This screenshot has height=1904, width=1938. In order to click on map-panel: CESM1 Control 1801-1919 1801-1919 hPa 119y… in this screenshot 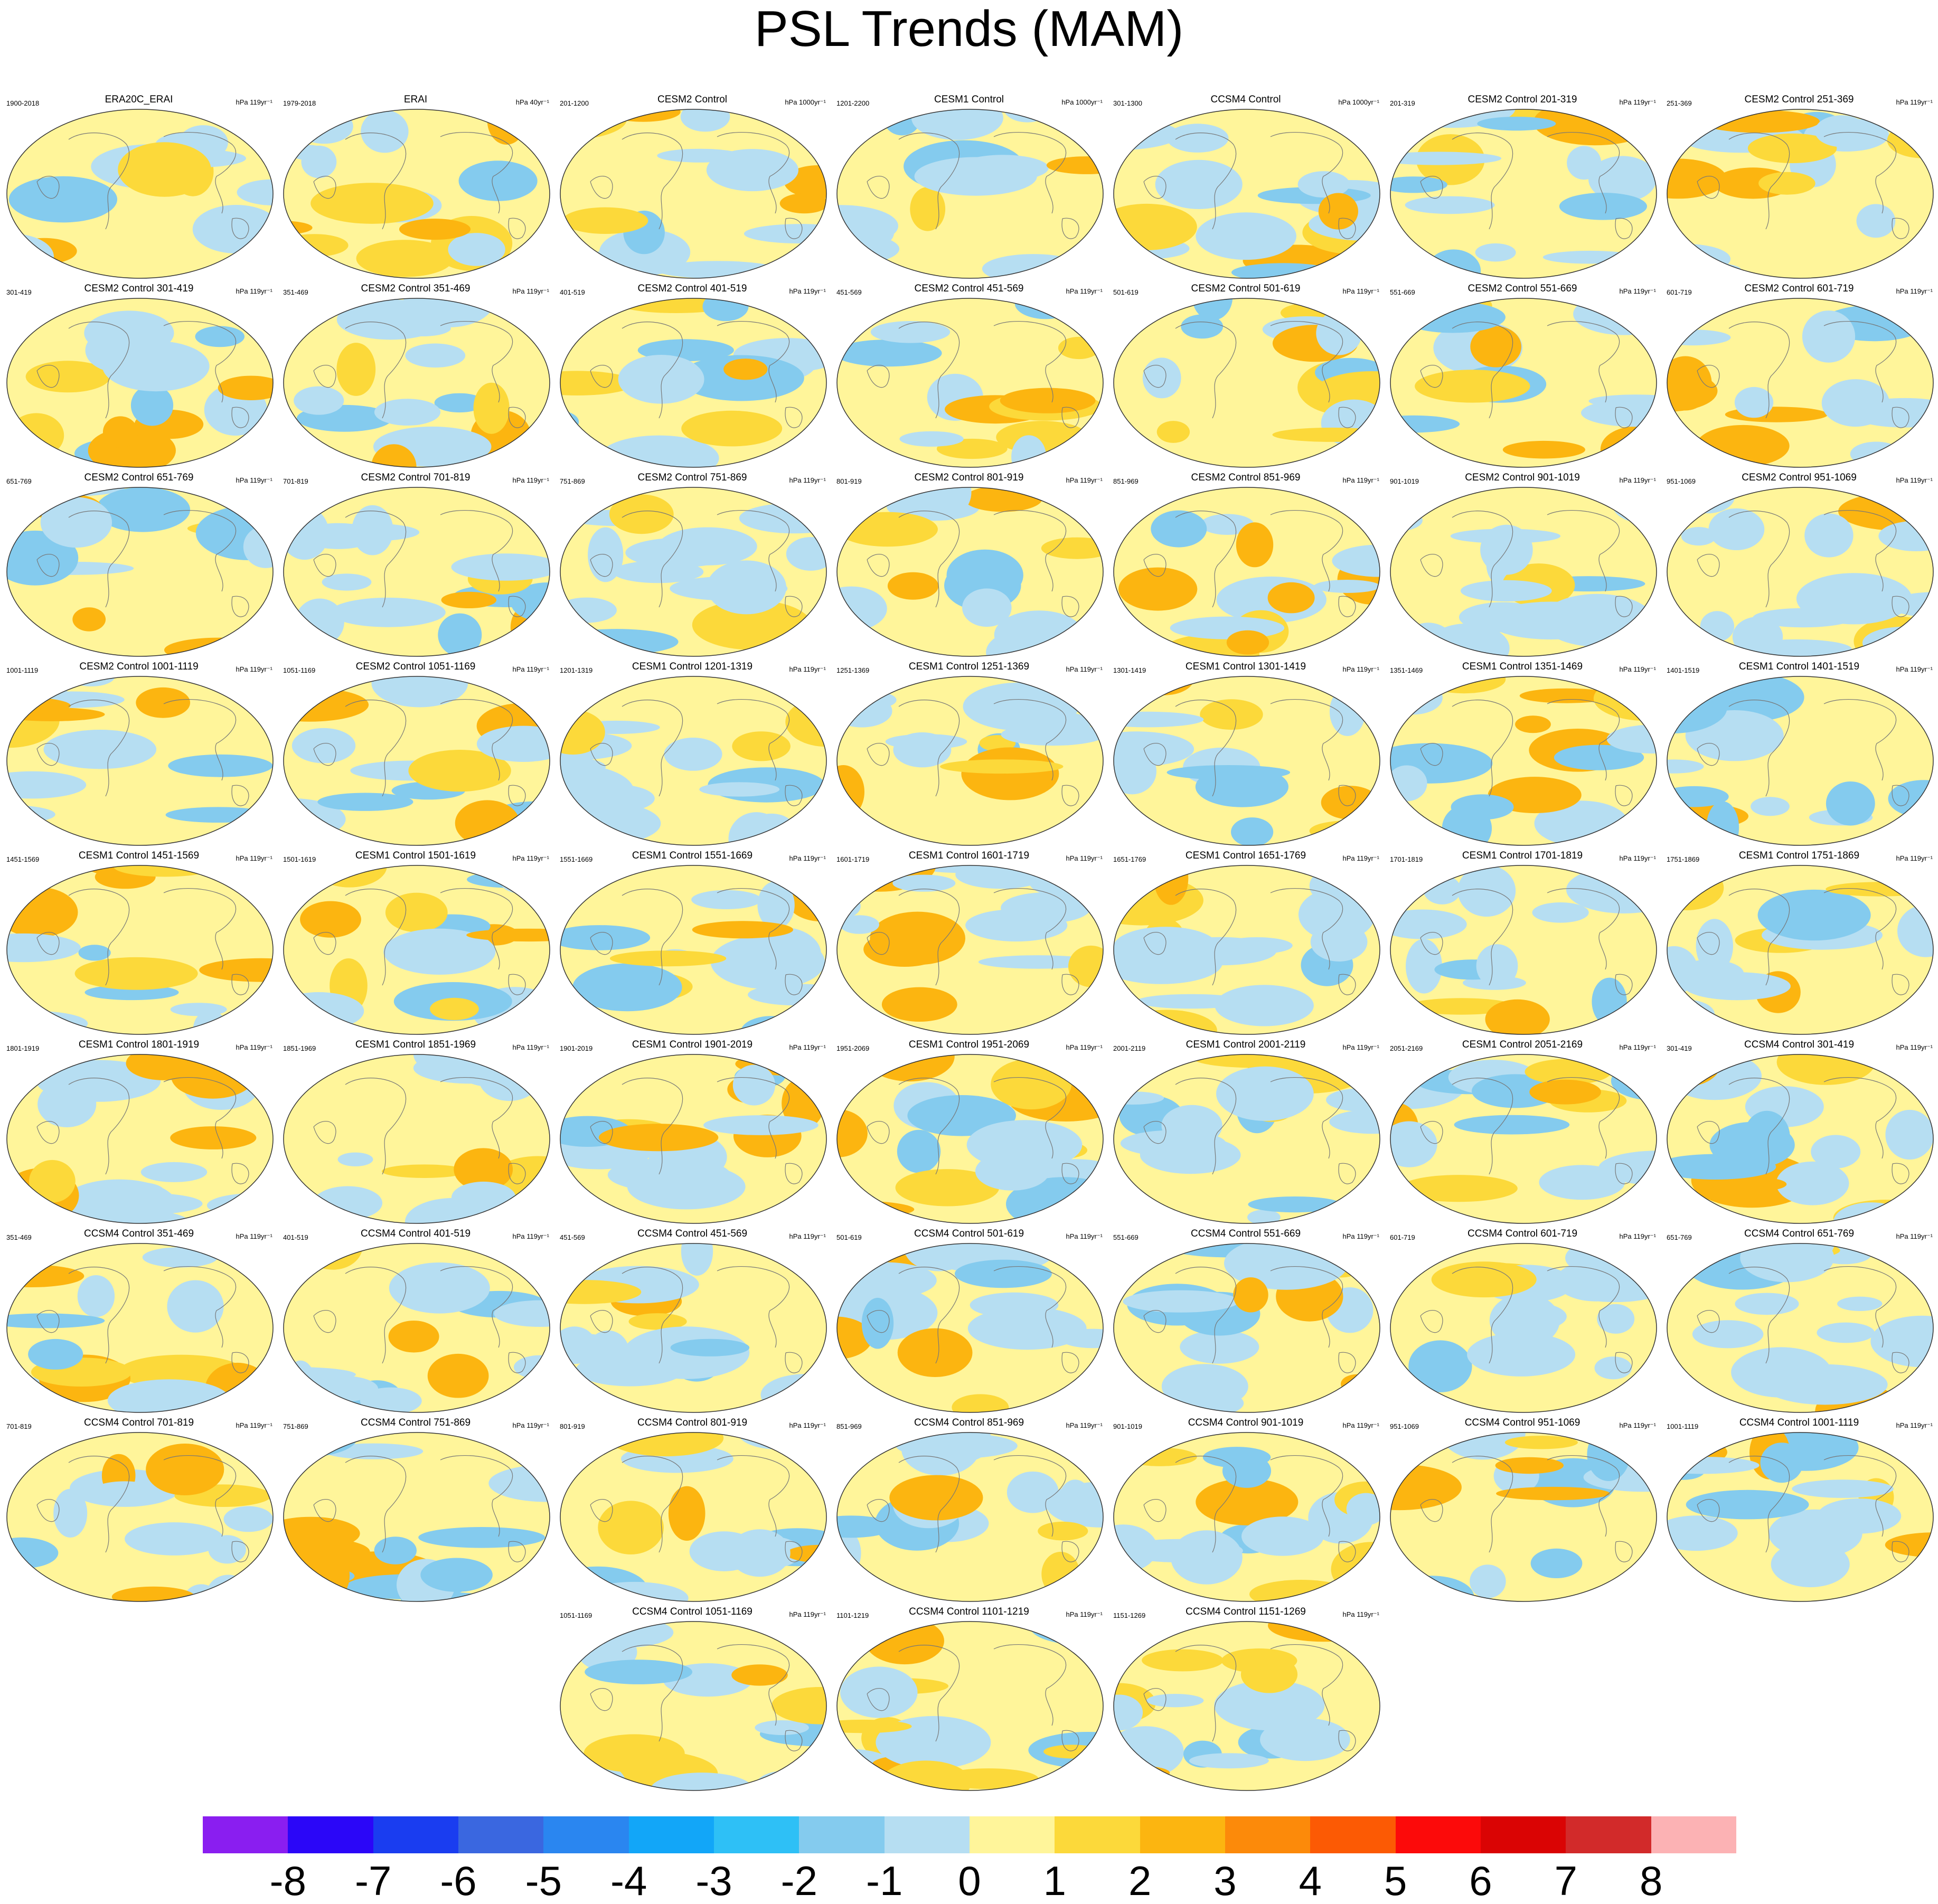, I will do `click(139, 1133)`.